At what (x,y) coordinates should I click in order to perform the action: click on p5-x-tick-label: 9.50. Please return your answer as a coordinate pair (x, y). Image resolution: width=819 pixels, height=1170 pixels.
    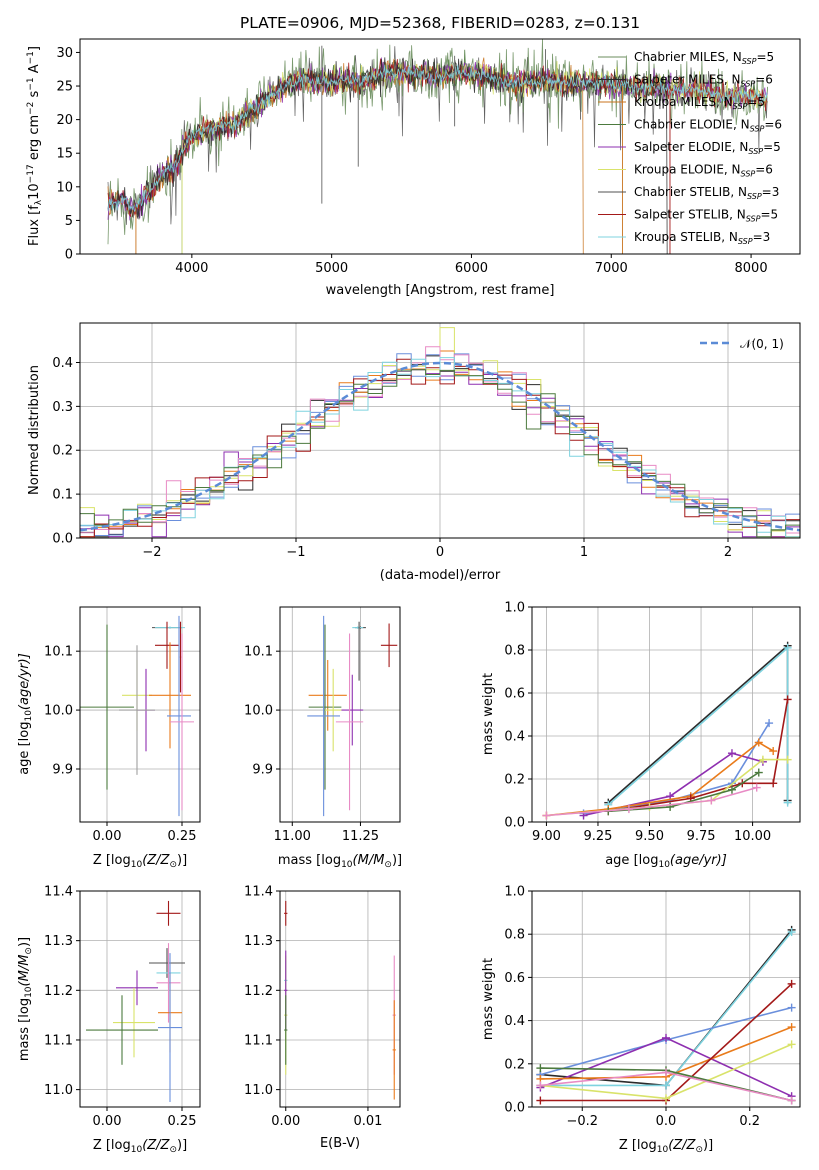
    Looking at the image, I should click on (649, 836).